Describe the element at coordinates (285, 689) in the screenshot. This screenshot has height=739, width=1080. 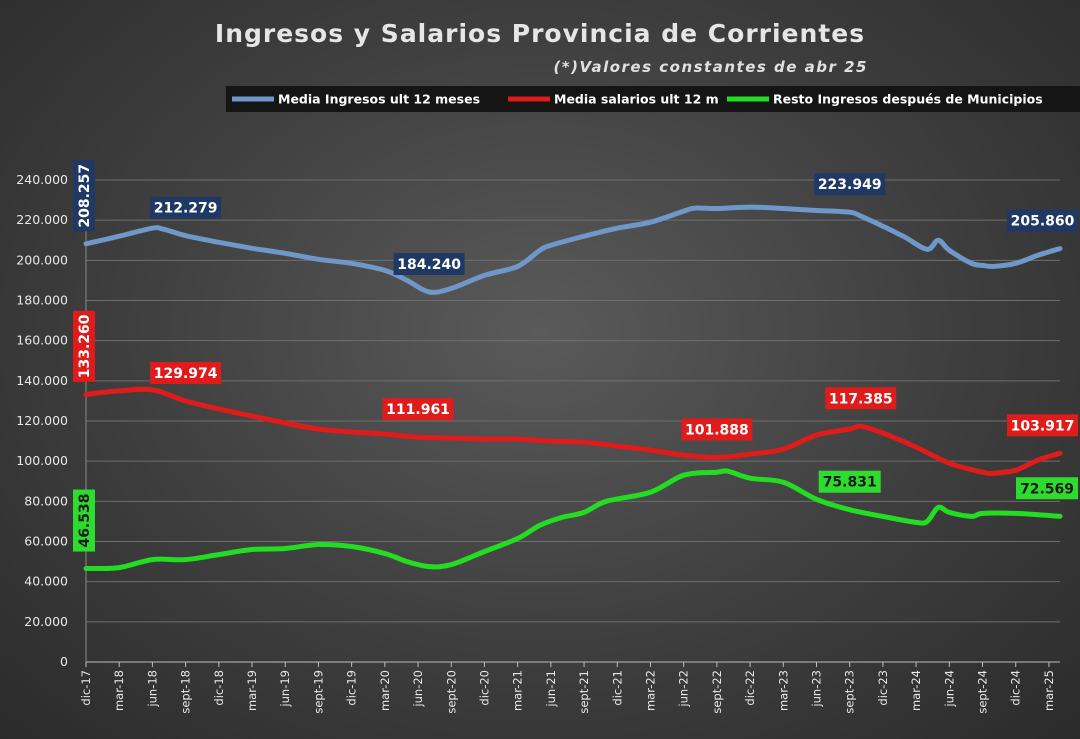
I see `x-tick-label: jun-19` at that location.